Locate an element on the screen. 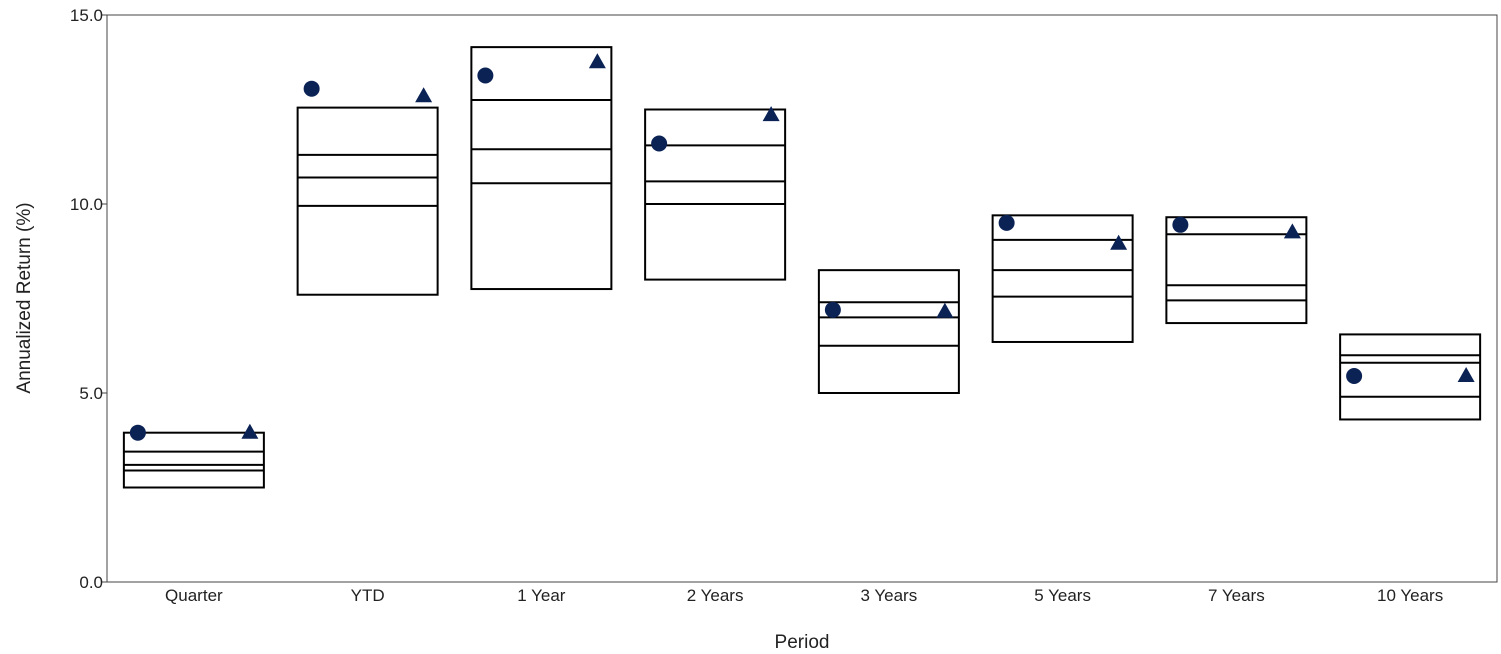  y-tick-label: 5.0 is located at coordinates (91, 393).